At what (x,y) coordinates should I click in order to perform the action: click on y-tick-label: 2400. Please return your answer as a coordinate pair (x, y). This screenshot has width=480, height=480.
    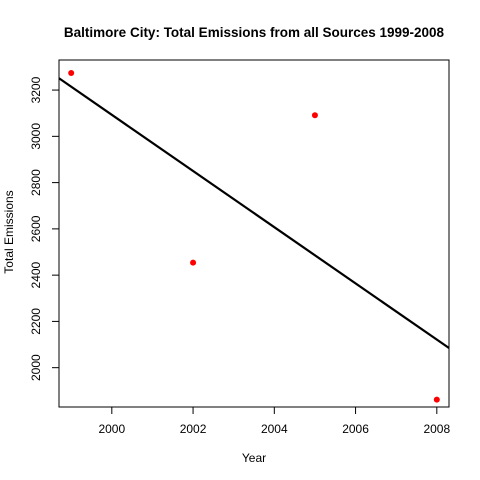
    Looking at the image, I should click on (36, 274).